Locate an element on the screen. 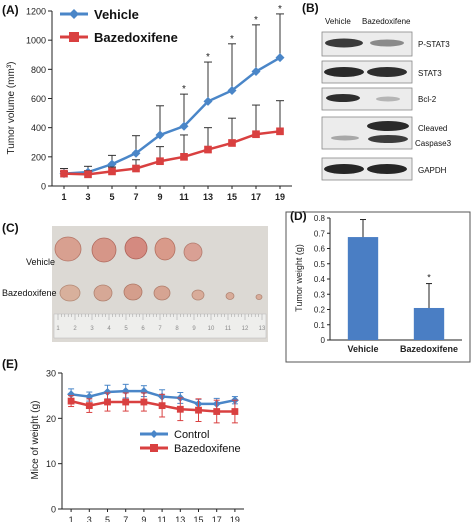  y-tick-label: 0.7 is located at coordinates (320, 233).